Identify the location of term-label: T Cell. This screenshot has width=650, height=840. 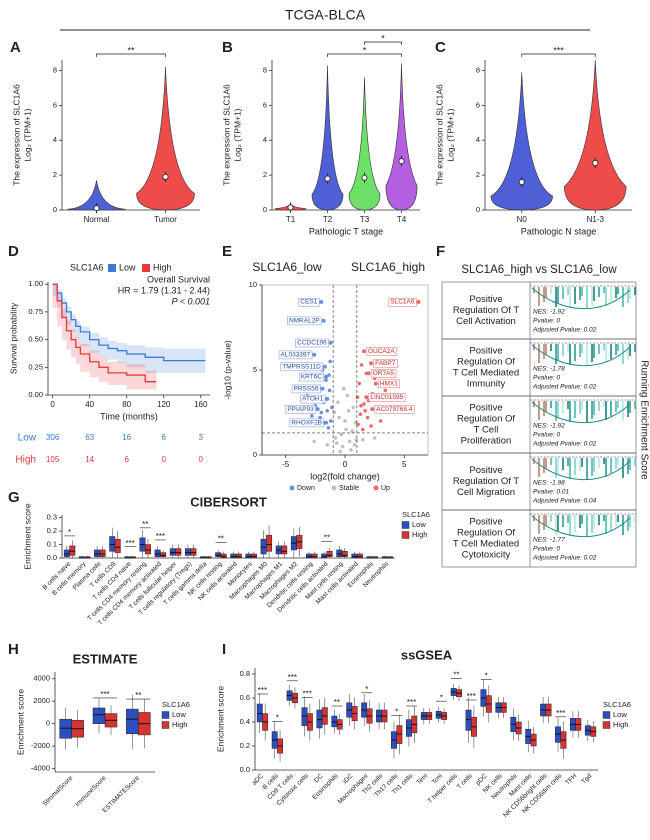
(486, 430).